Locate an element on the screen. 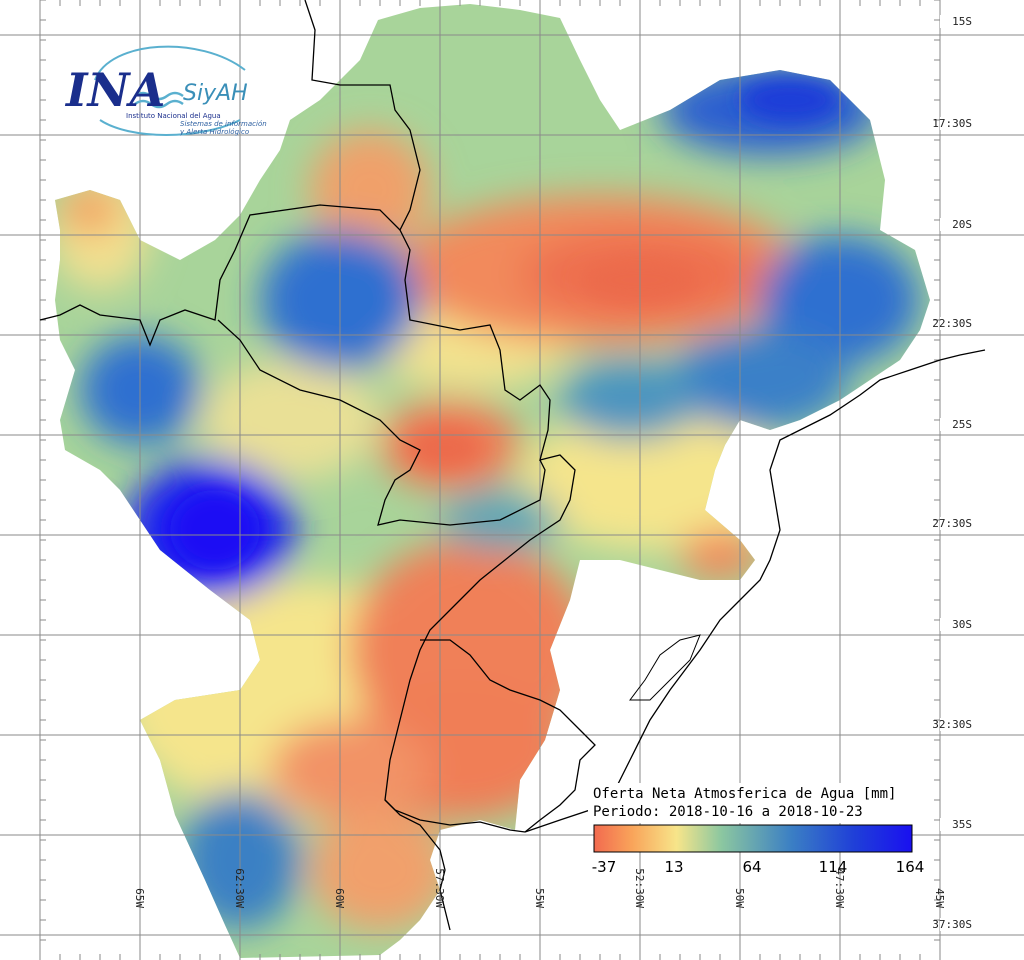  latitude-label: 27:30S is located at coordinates (952, 523).